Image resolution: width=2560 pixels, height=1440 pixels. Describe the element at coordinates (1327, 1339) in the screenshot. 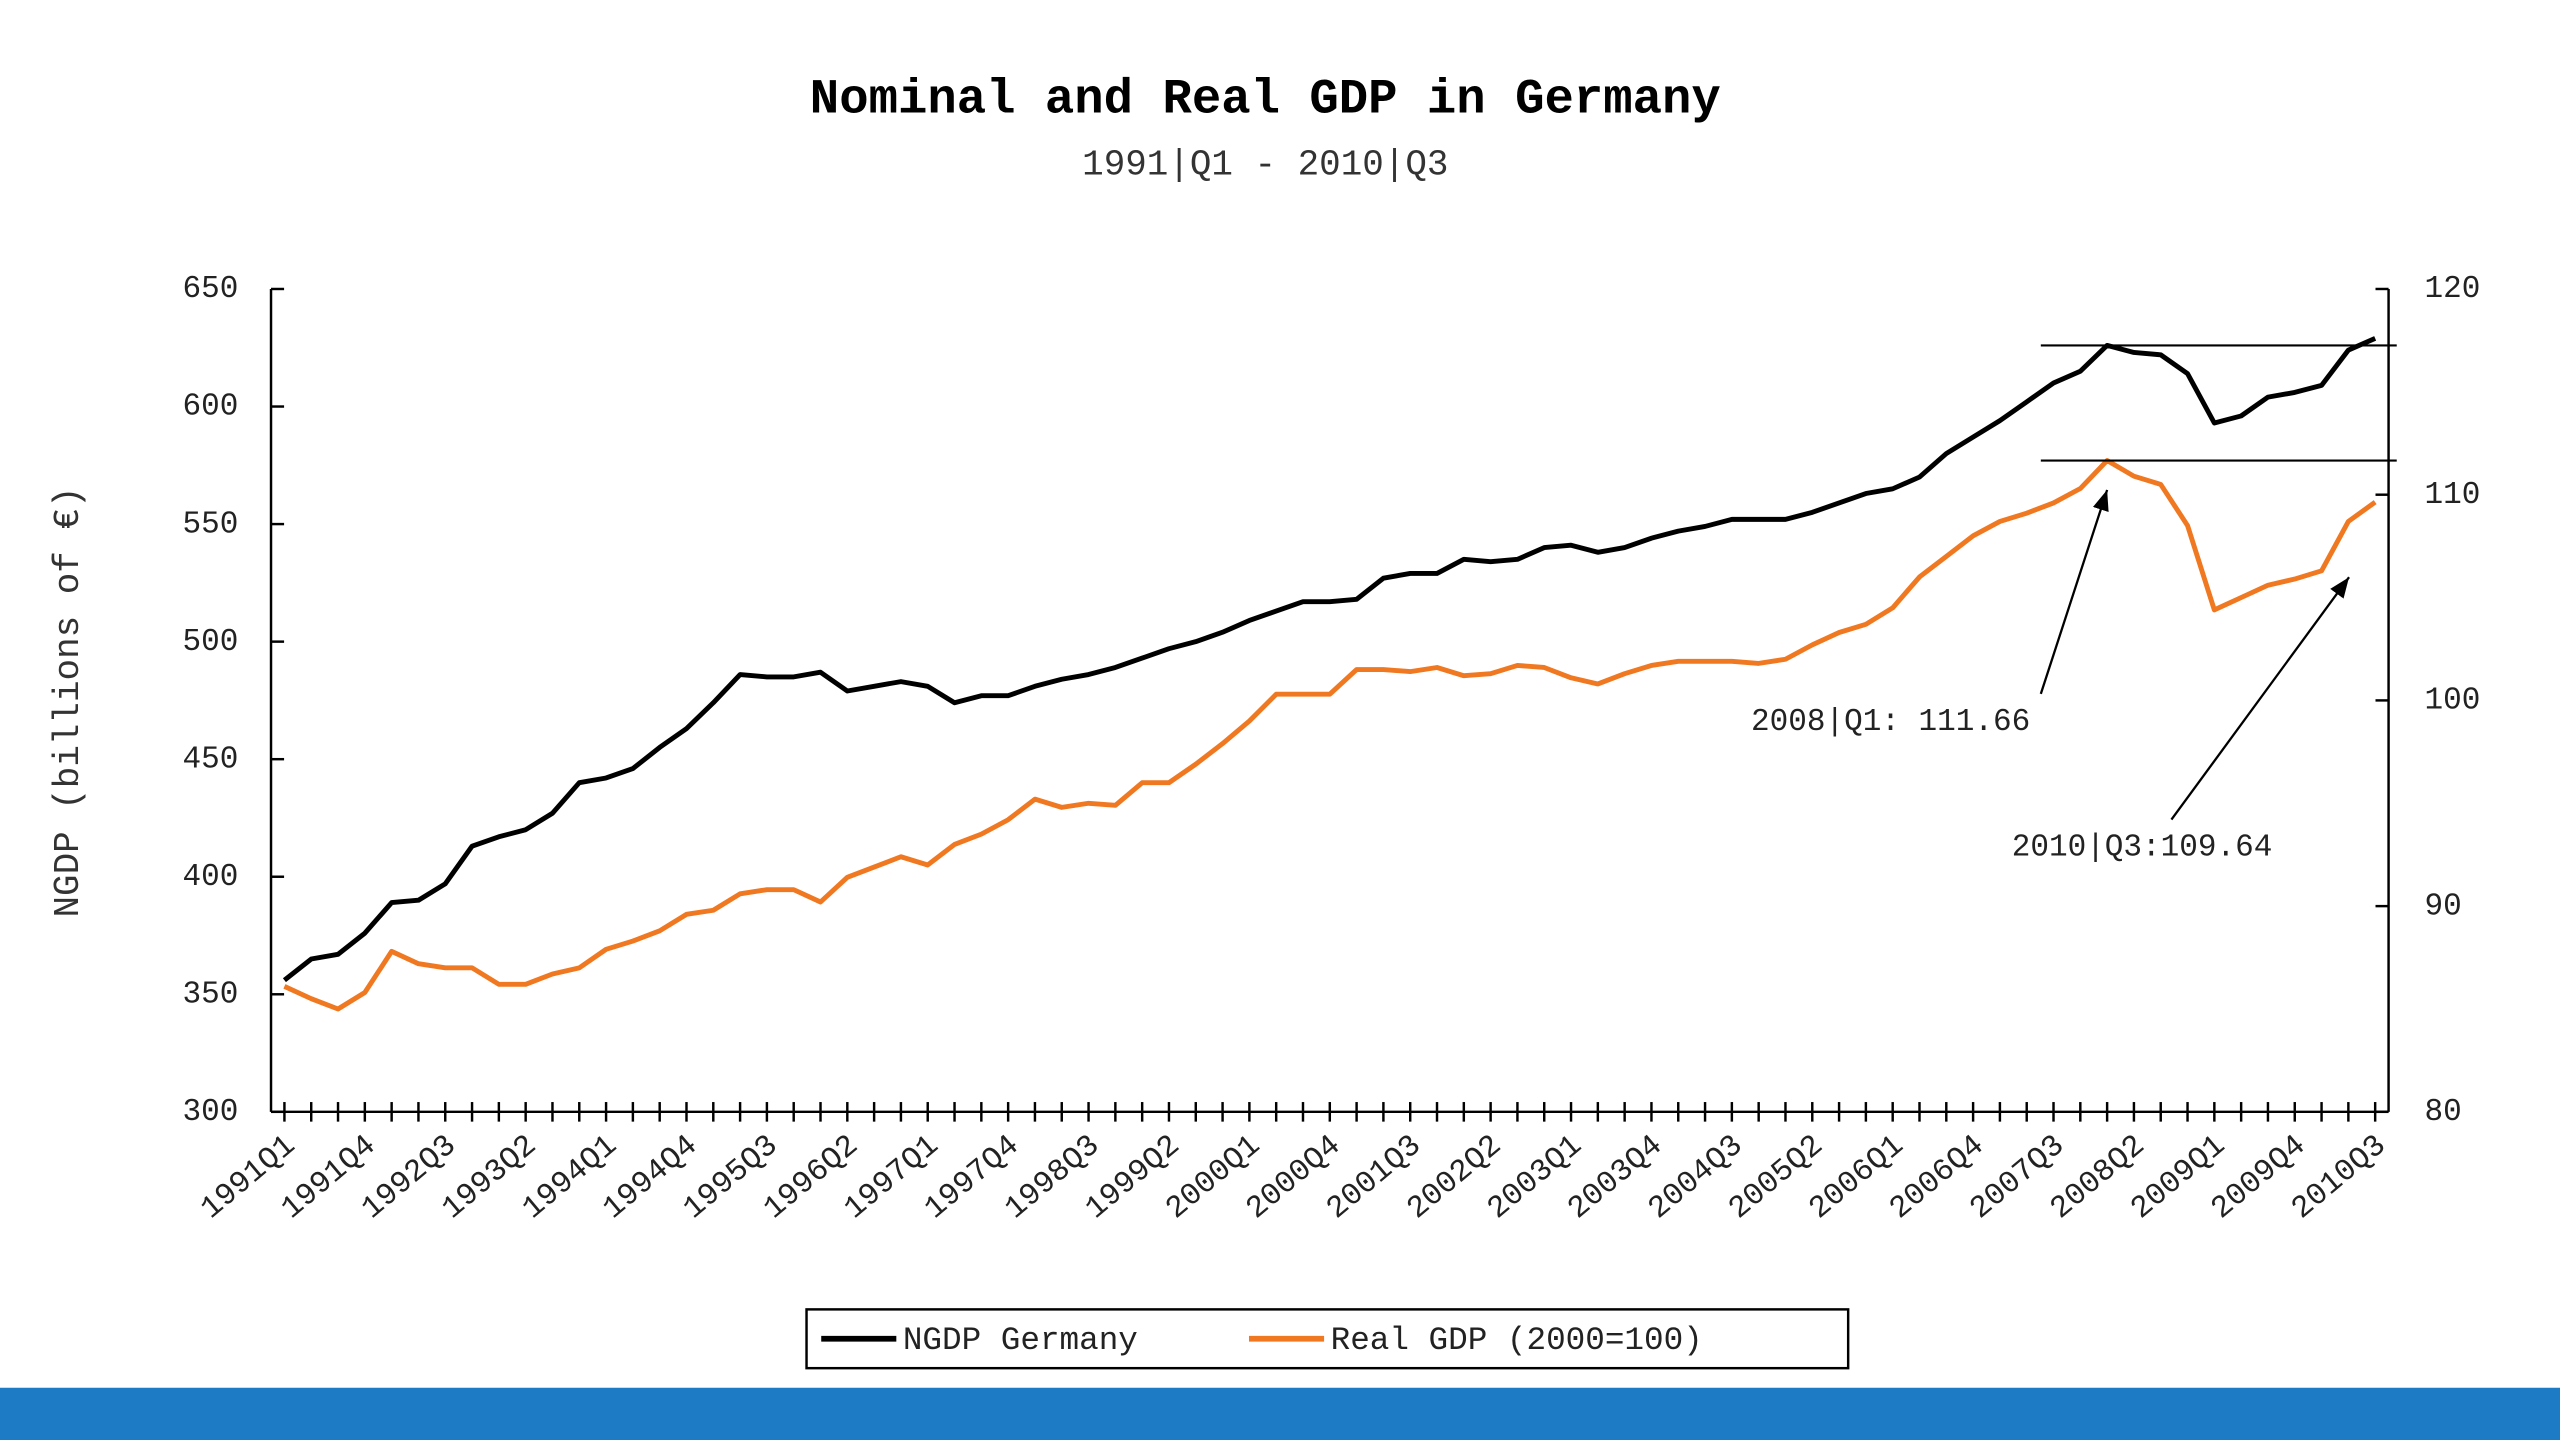

I see `legend-box` at that location.